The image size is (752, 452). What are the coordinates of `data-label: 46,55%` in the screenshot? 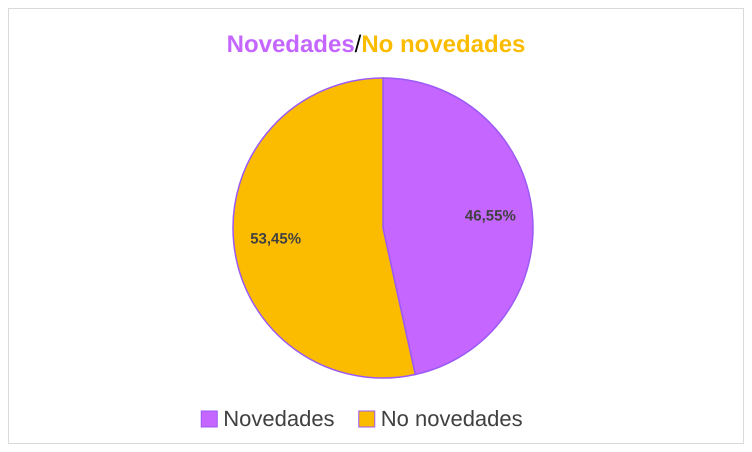 It's located at (490, 215).